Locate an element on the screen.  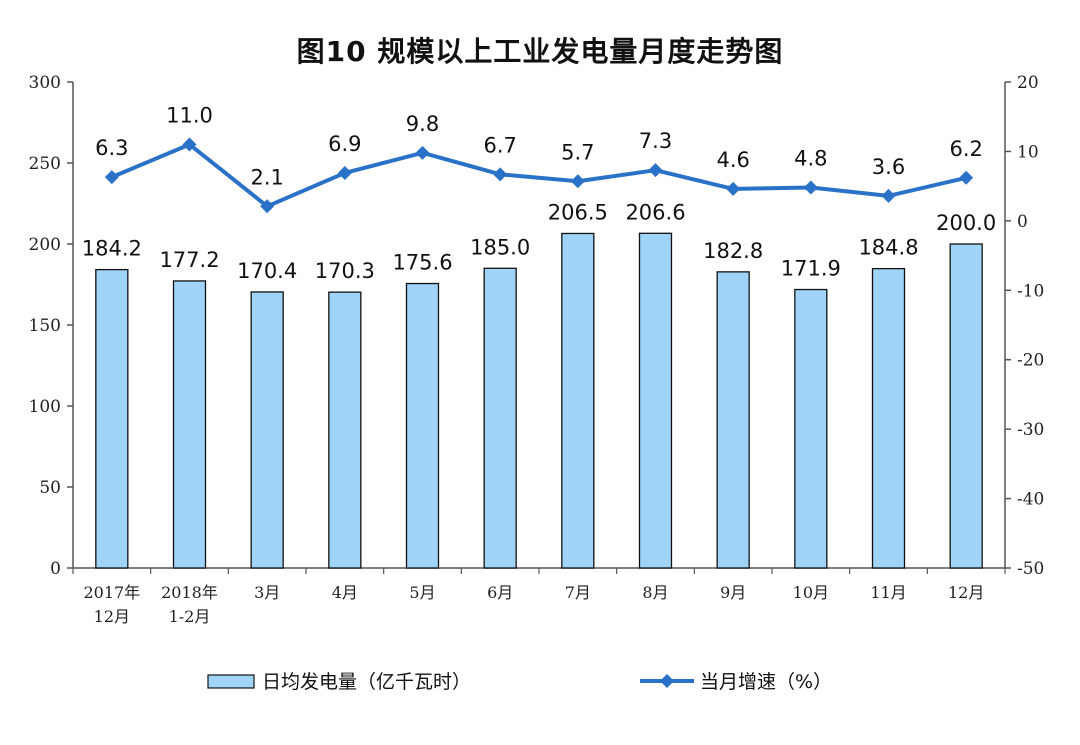
growth-value-label: 6.2 is located at coordinates (965, 149).